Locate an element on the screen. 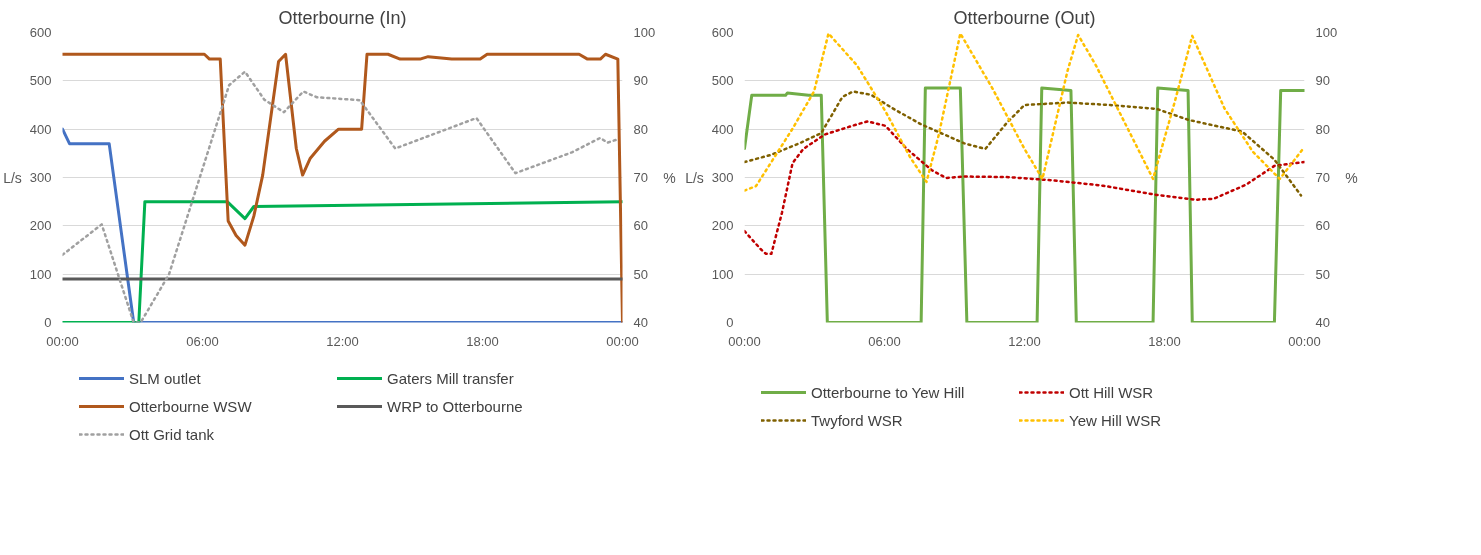 This screenshot has width=1481, height=555. legend-label: Gaters Mill transfer is located at coordinates (451, 378).